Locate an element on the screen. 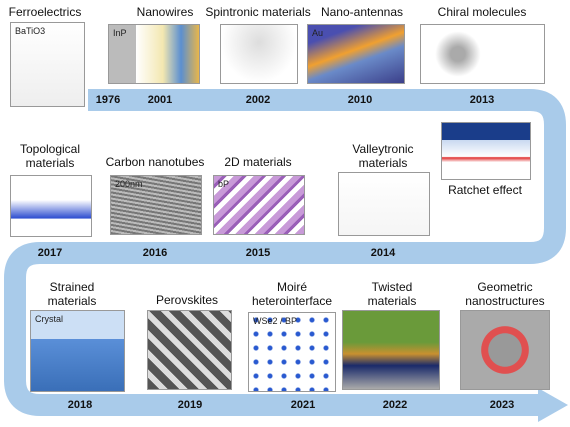  item-label: Nanowires is located at coordinates (165, 12).